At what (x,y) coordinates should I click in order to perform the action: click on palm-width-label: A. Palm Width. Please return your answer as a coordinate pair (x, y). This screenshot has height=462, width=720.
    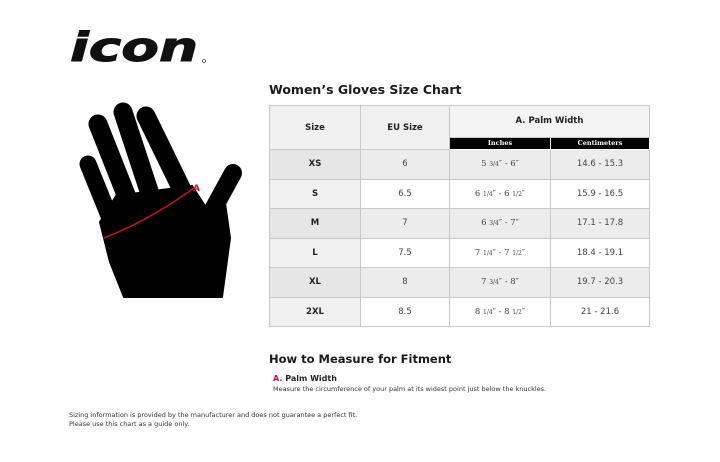
    Looking at the image, I should click on (305, 378).